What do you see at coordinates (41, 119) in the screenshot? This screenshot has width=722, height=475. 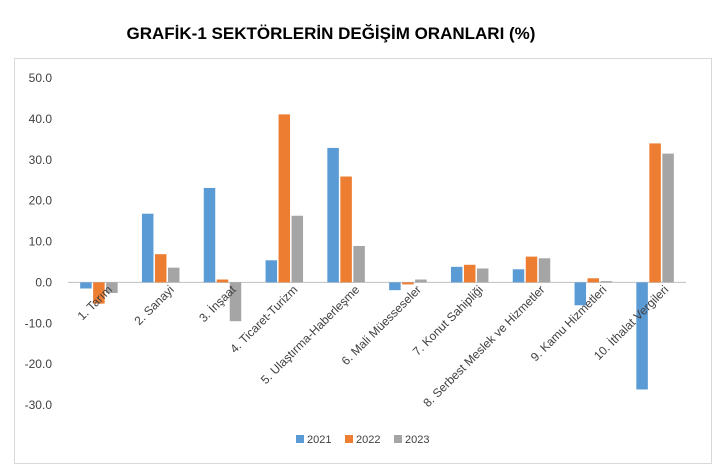 I see `y-tick-label: 40.0` at bounding box center [41, 119].